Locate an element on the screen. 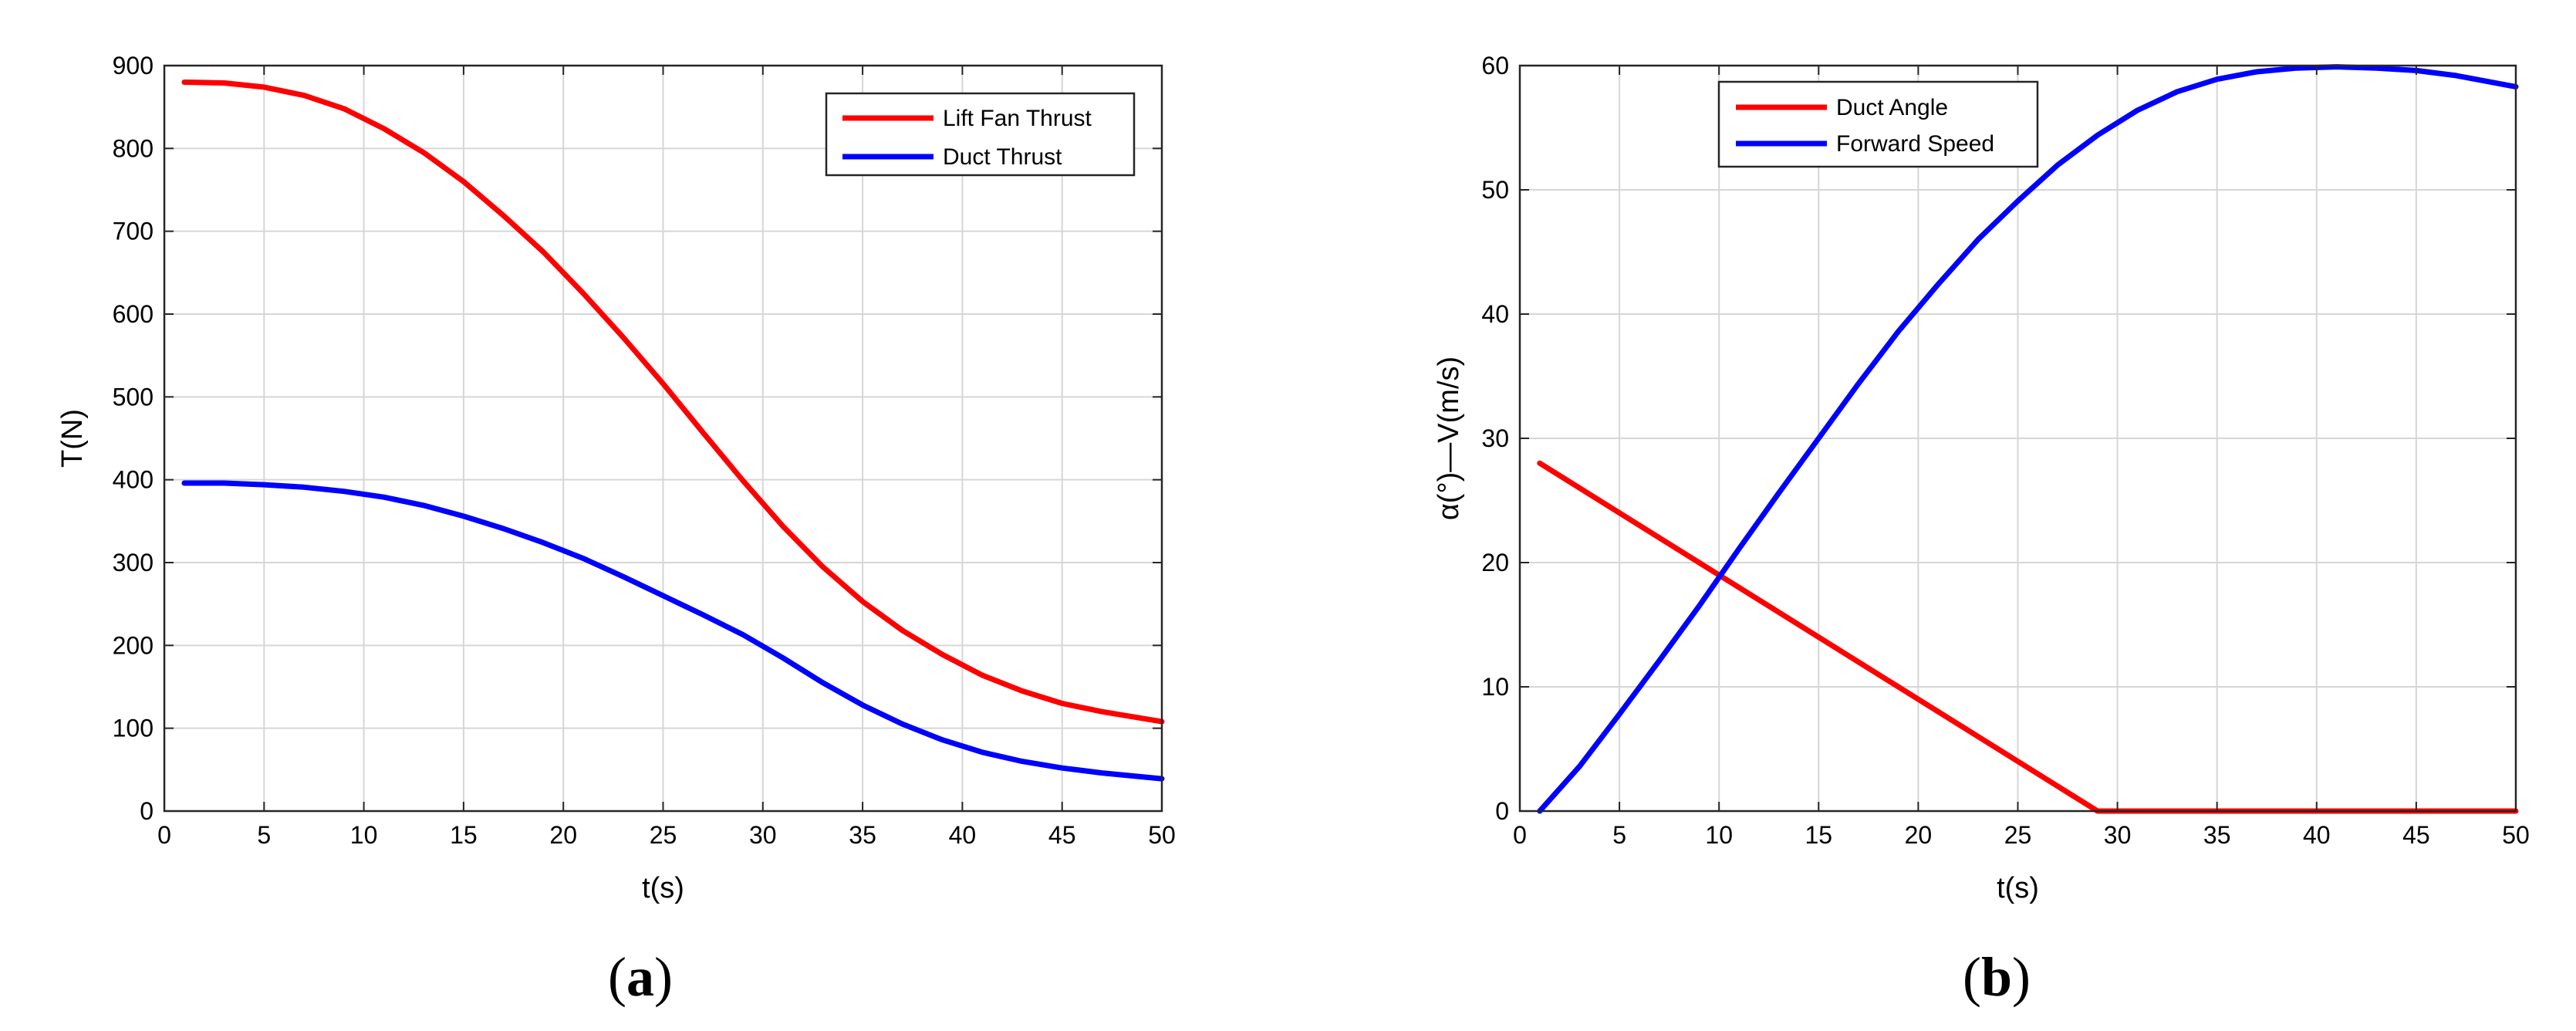  legend-entry-label: Forward Speed is located at coordinates (1915, 144).